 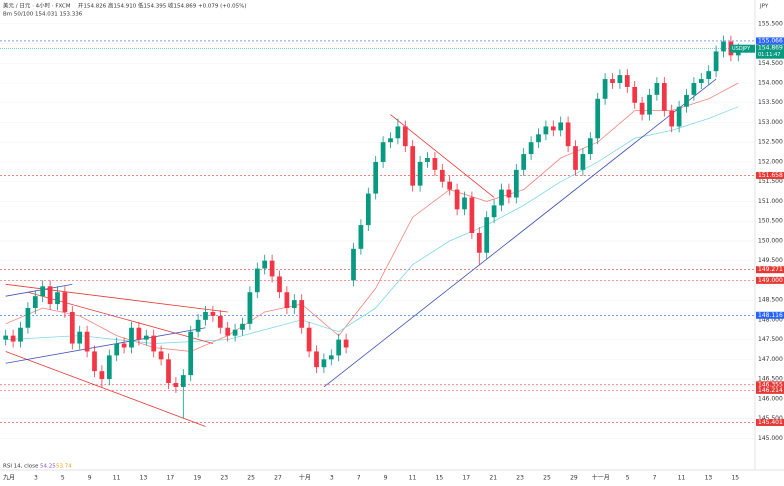 I want to click on y-tick-label: 154.000, so click(x=770, y=83).